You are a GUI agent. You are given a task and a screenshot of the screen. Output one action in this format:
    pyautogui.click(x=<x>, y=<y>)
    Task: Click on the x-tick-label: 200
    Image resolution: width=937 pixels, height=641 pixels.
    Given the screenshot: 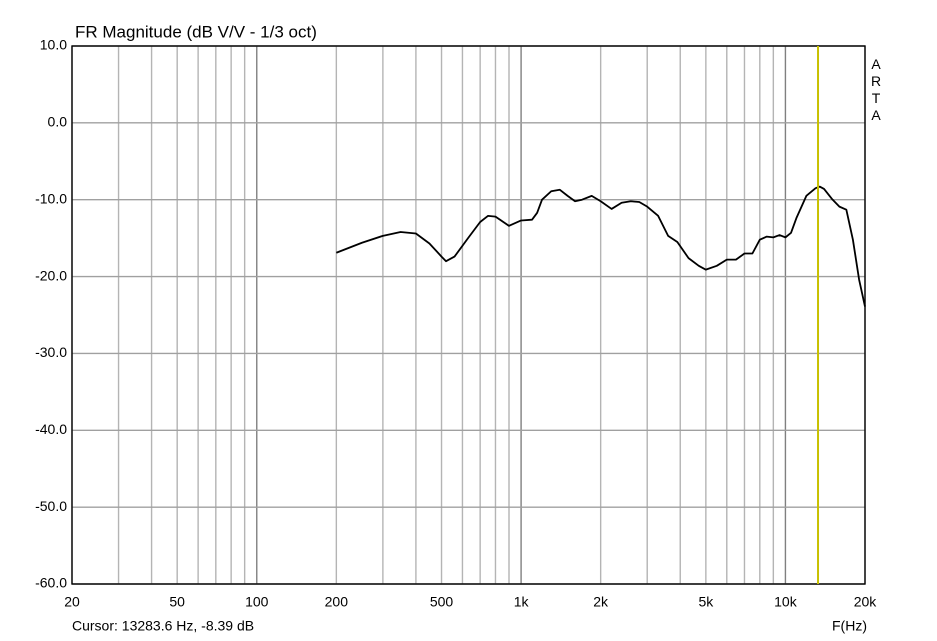 What is the action you would take?
    pyautogui.click(x=337, y=602)
    